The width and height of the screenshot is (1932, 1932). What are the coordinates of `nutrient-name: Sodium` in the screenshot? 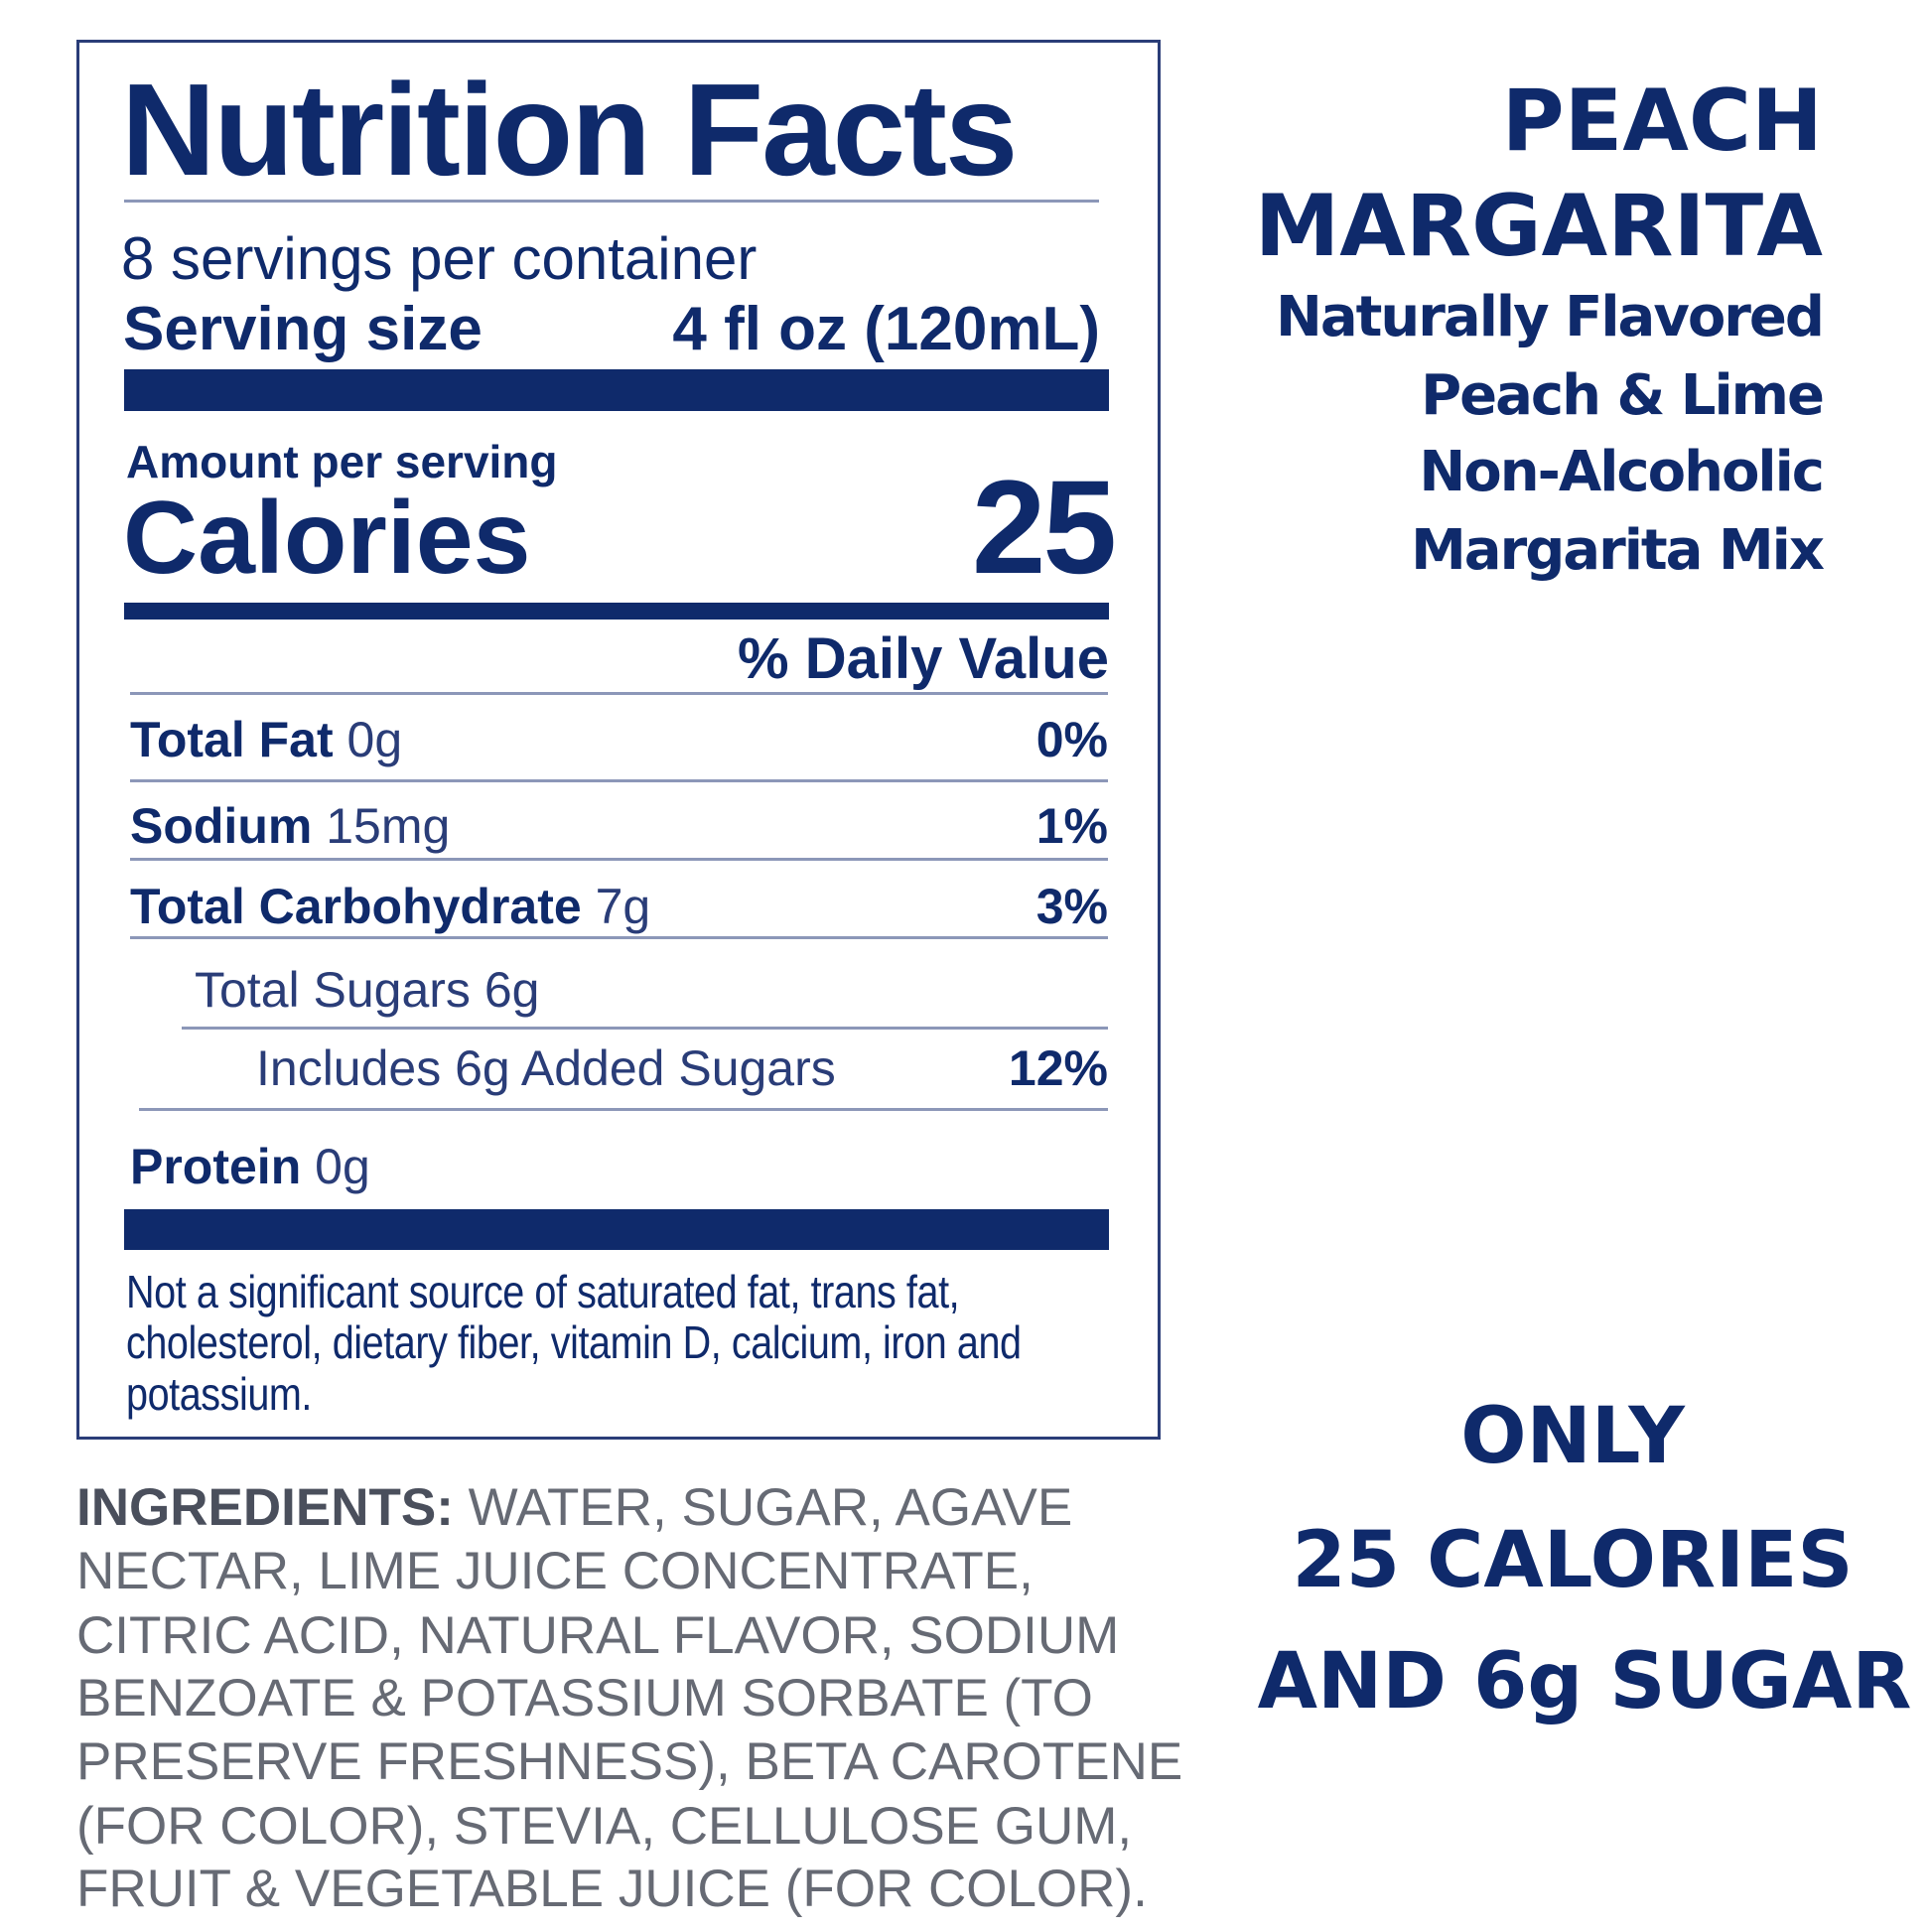 It's located at (222, 826).